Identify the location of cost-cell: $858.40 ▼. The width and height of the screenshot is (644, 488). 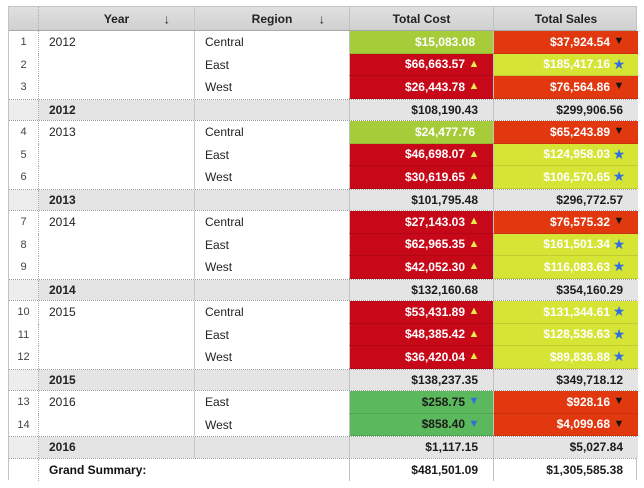
(421, 424).